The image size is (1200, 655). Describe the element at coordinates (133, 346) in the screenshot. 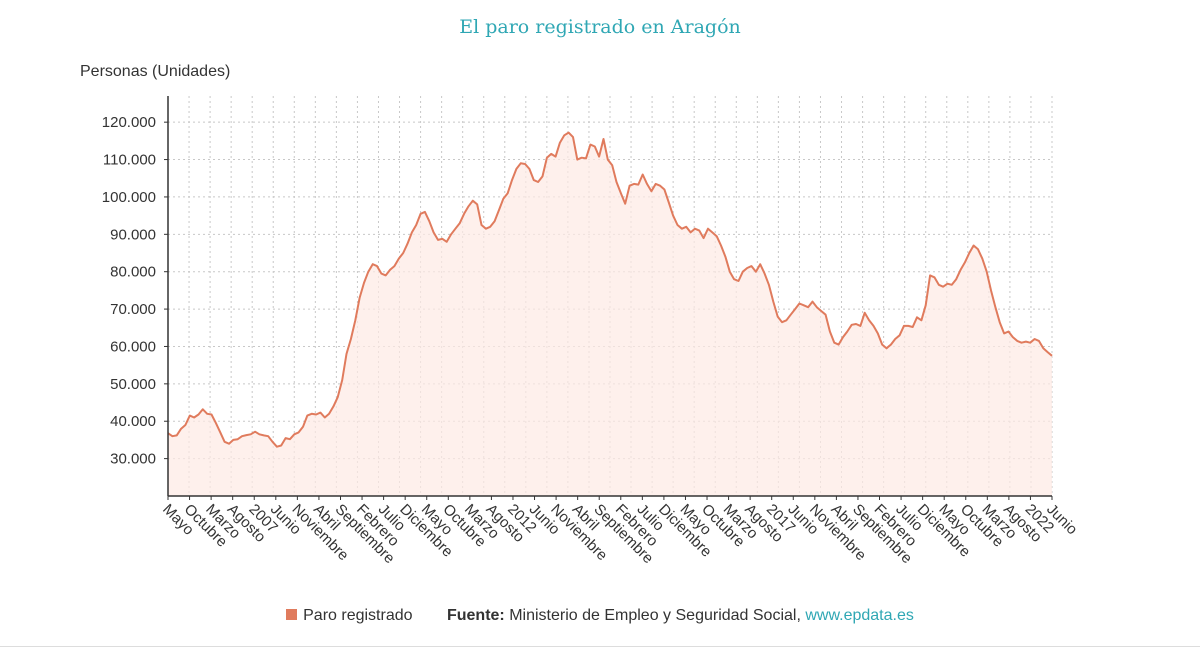

I see `y-tick-label: 60.000` at that location.